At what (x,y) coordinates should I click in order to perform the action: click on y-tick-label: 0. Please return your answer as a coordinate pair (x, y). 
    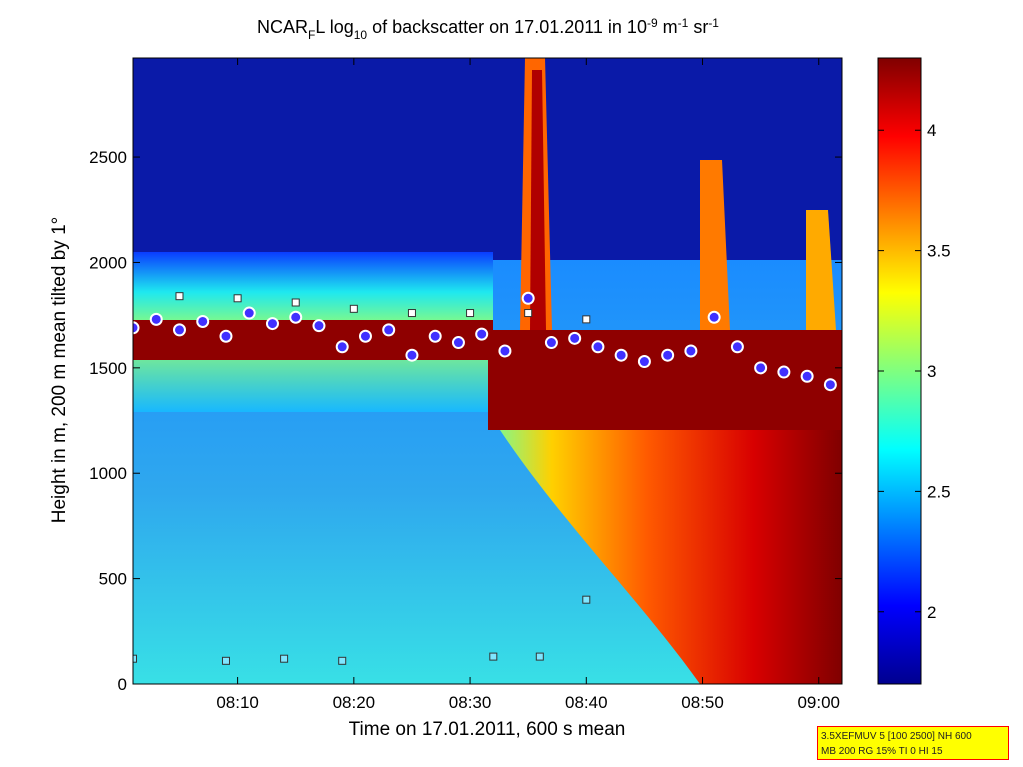
    Looking at the image, I should click on (122, 684).